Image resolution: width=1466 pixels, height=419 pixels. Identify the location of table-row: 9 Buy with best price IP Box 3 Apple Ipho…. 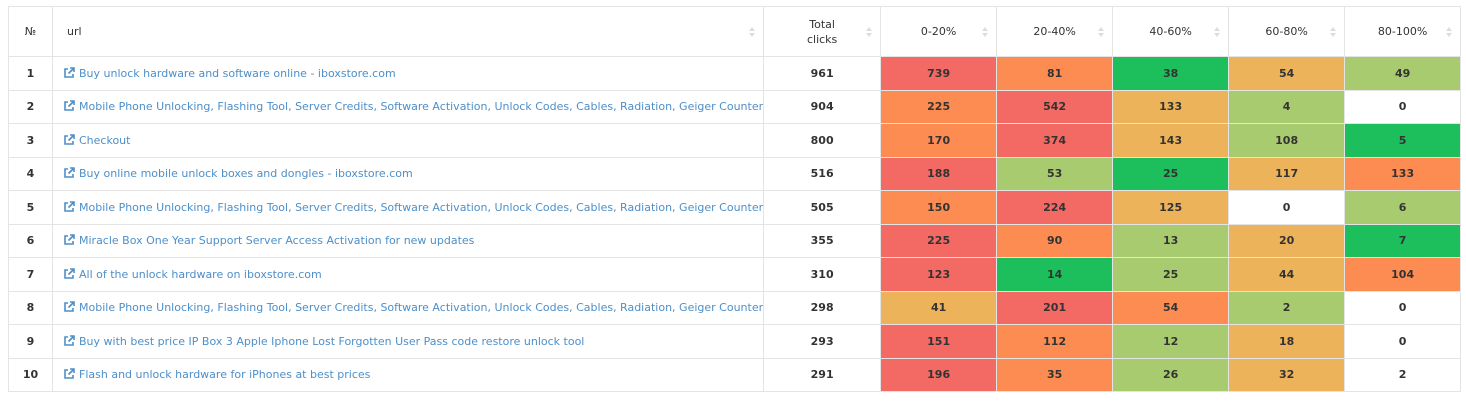
(735, 341).